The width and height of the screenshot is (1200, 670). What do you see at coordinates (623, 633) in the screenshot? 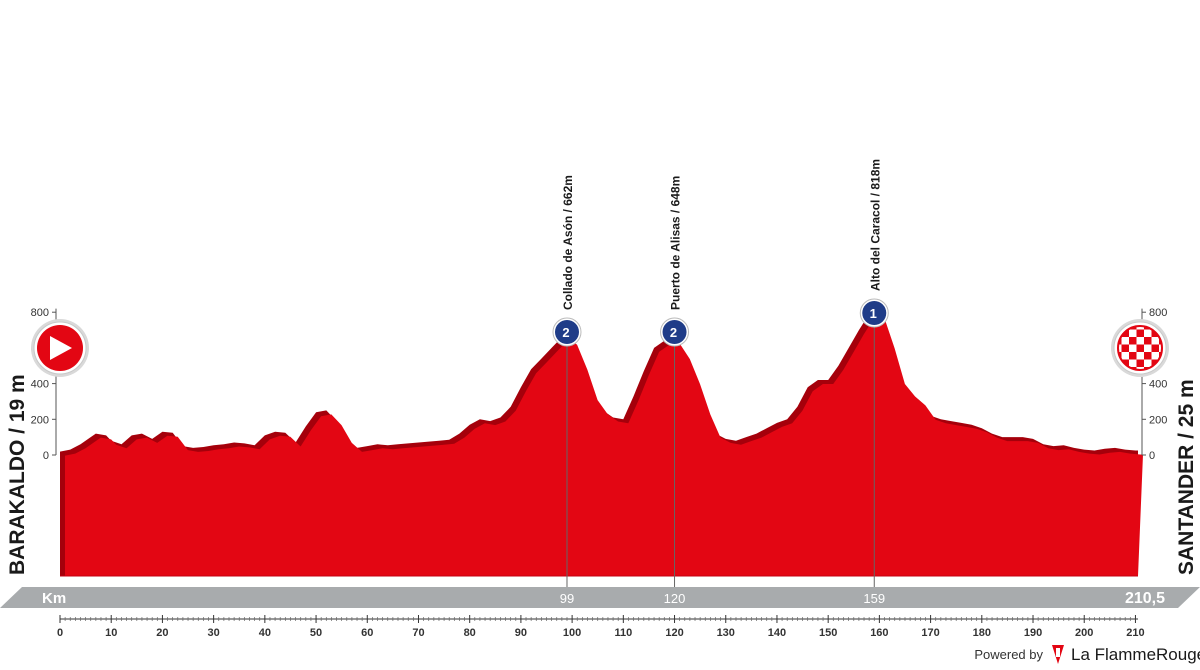
I see `x-tick-label: 110` at bounding box center [623, 633].